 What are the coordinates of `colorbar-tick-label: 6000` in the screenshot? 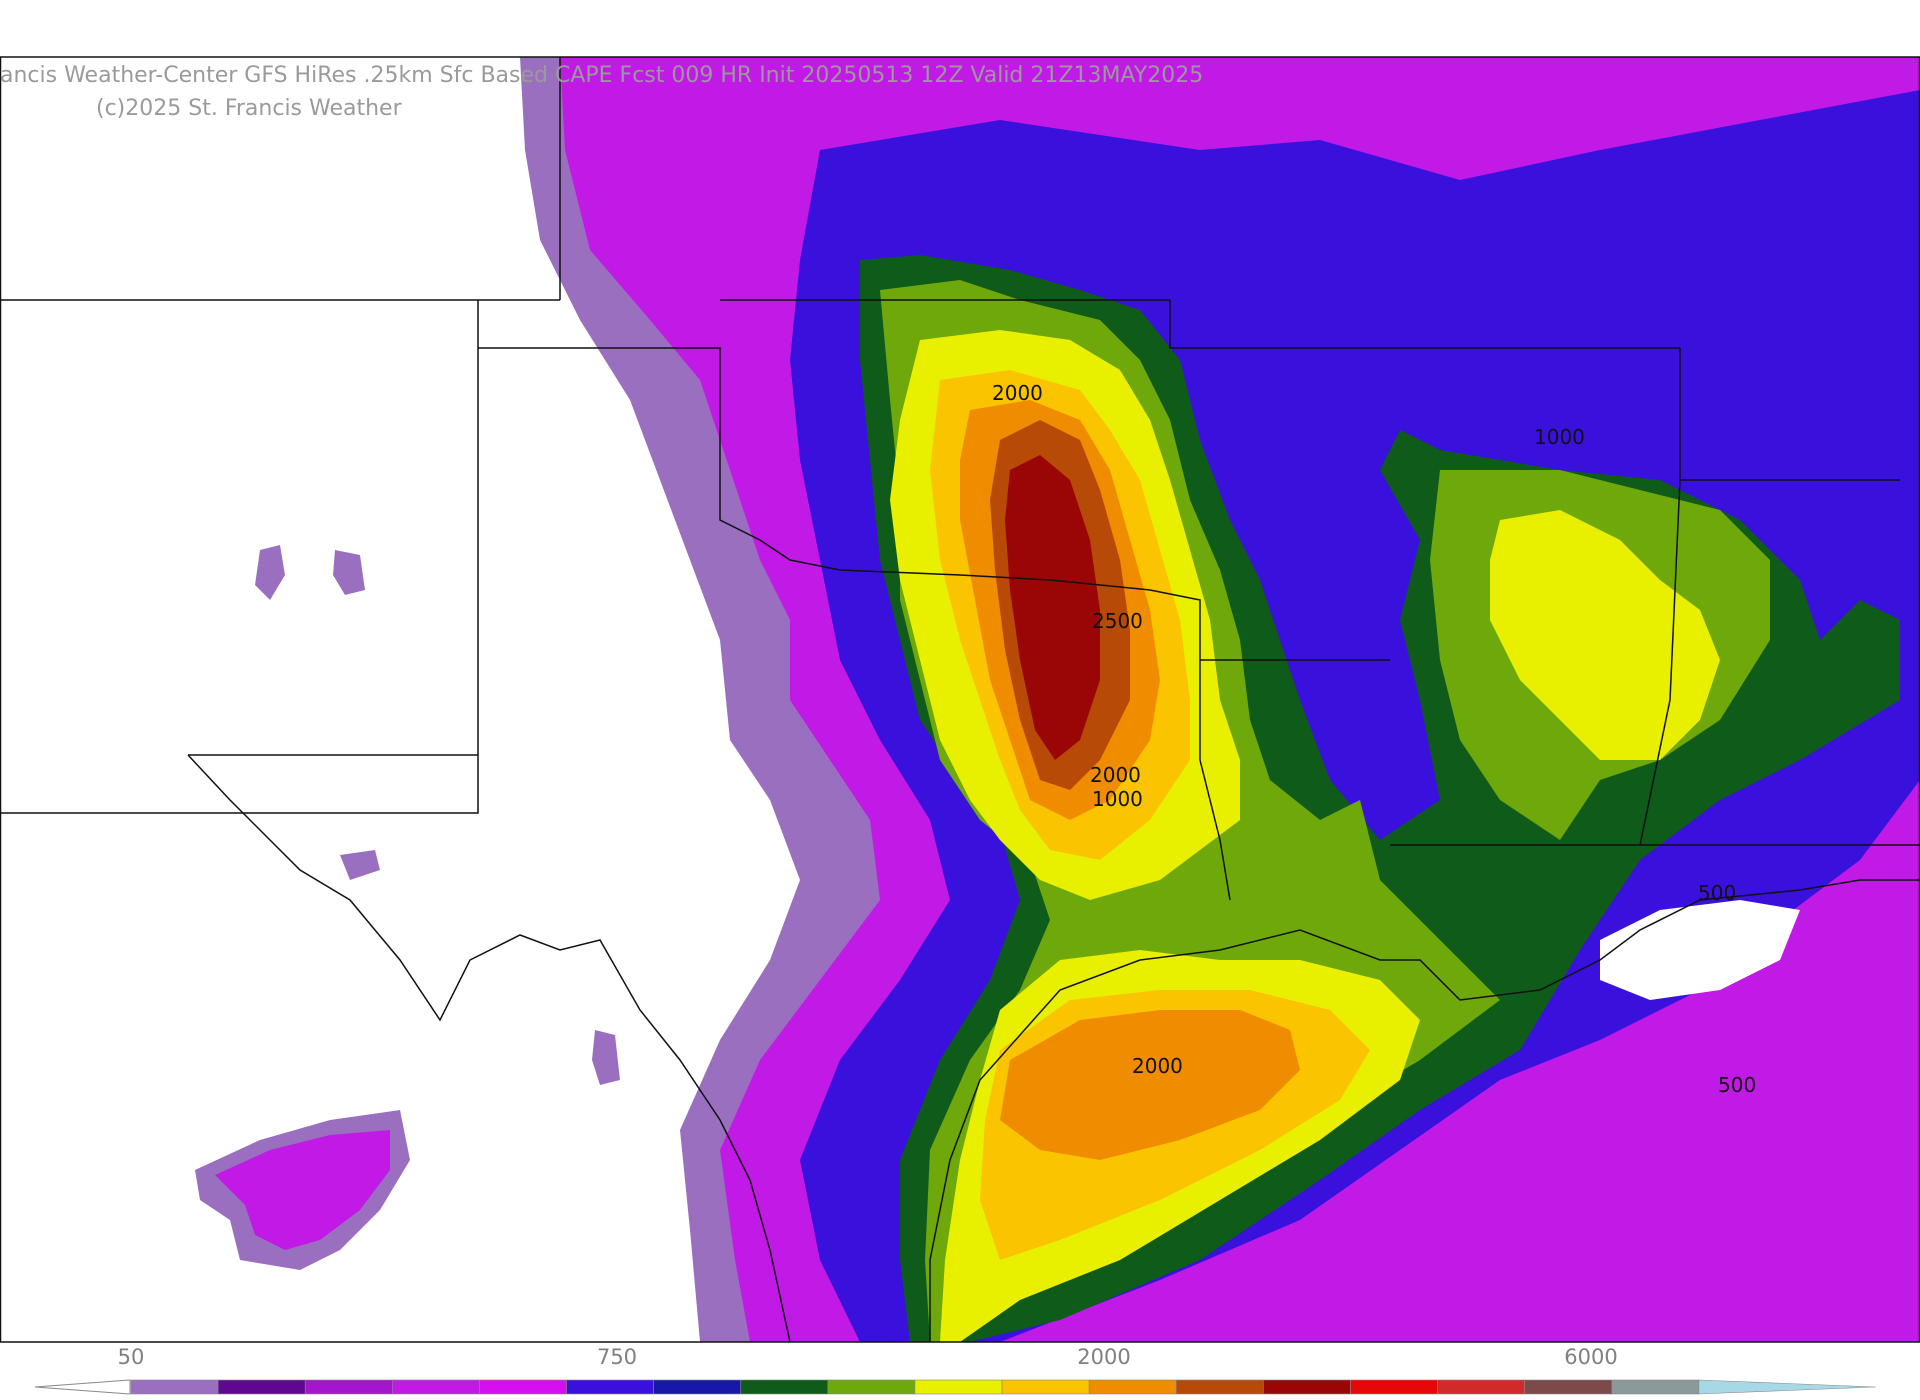 It's located at (1590, 1357).